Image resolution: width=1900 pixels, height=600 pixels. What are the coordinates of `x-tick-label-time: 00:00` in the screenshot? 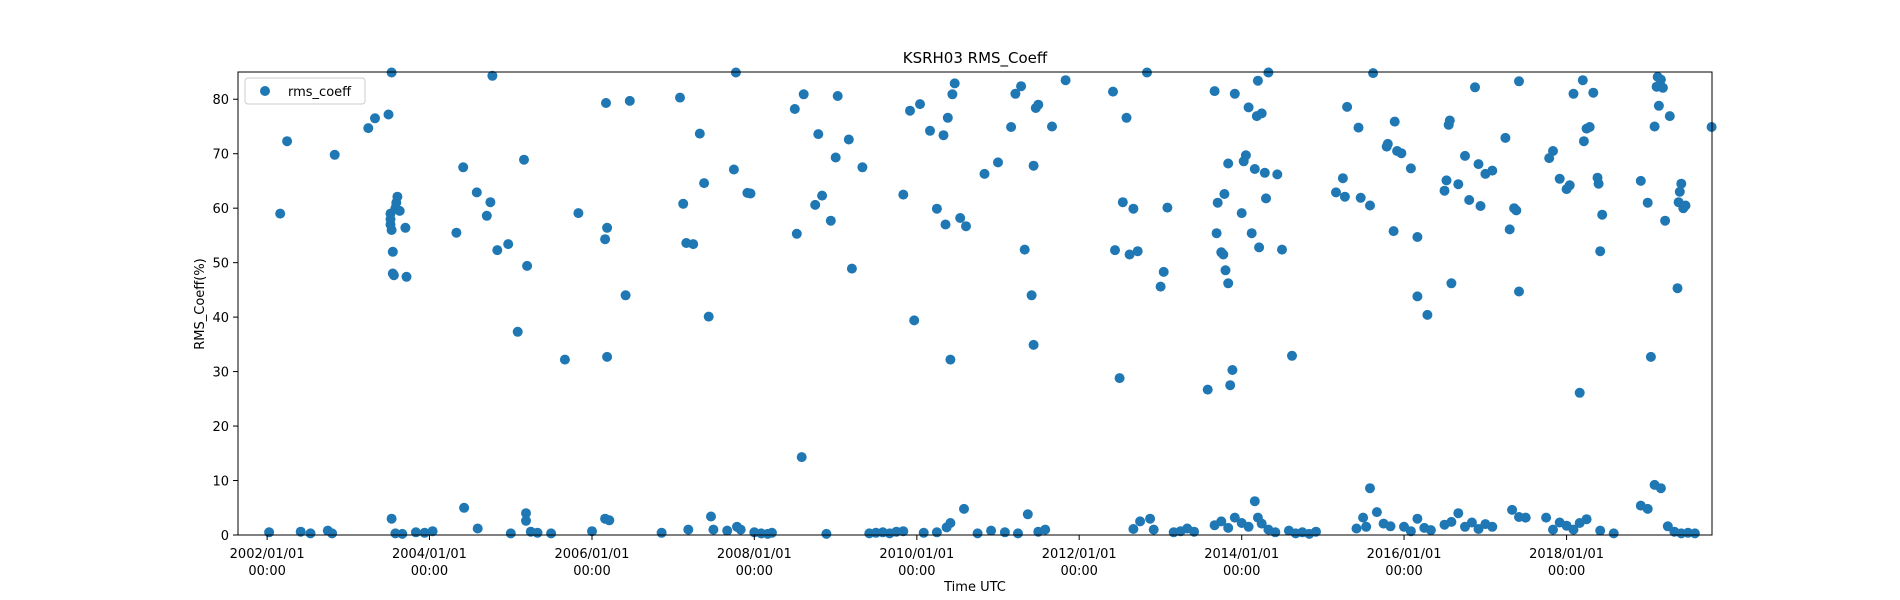 It's located at (1566, 571).